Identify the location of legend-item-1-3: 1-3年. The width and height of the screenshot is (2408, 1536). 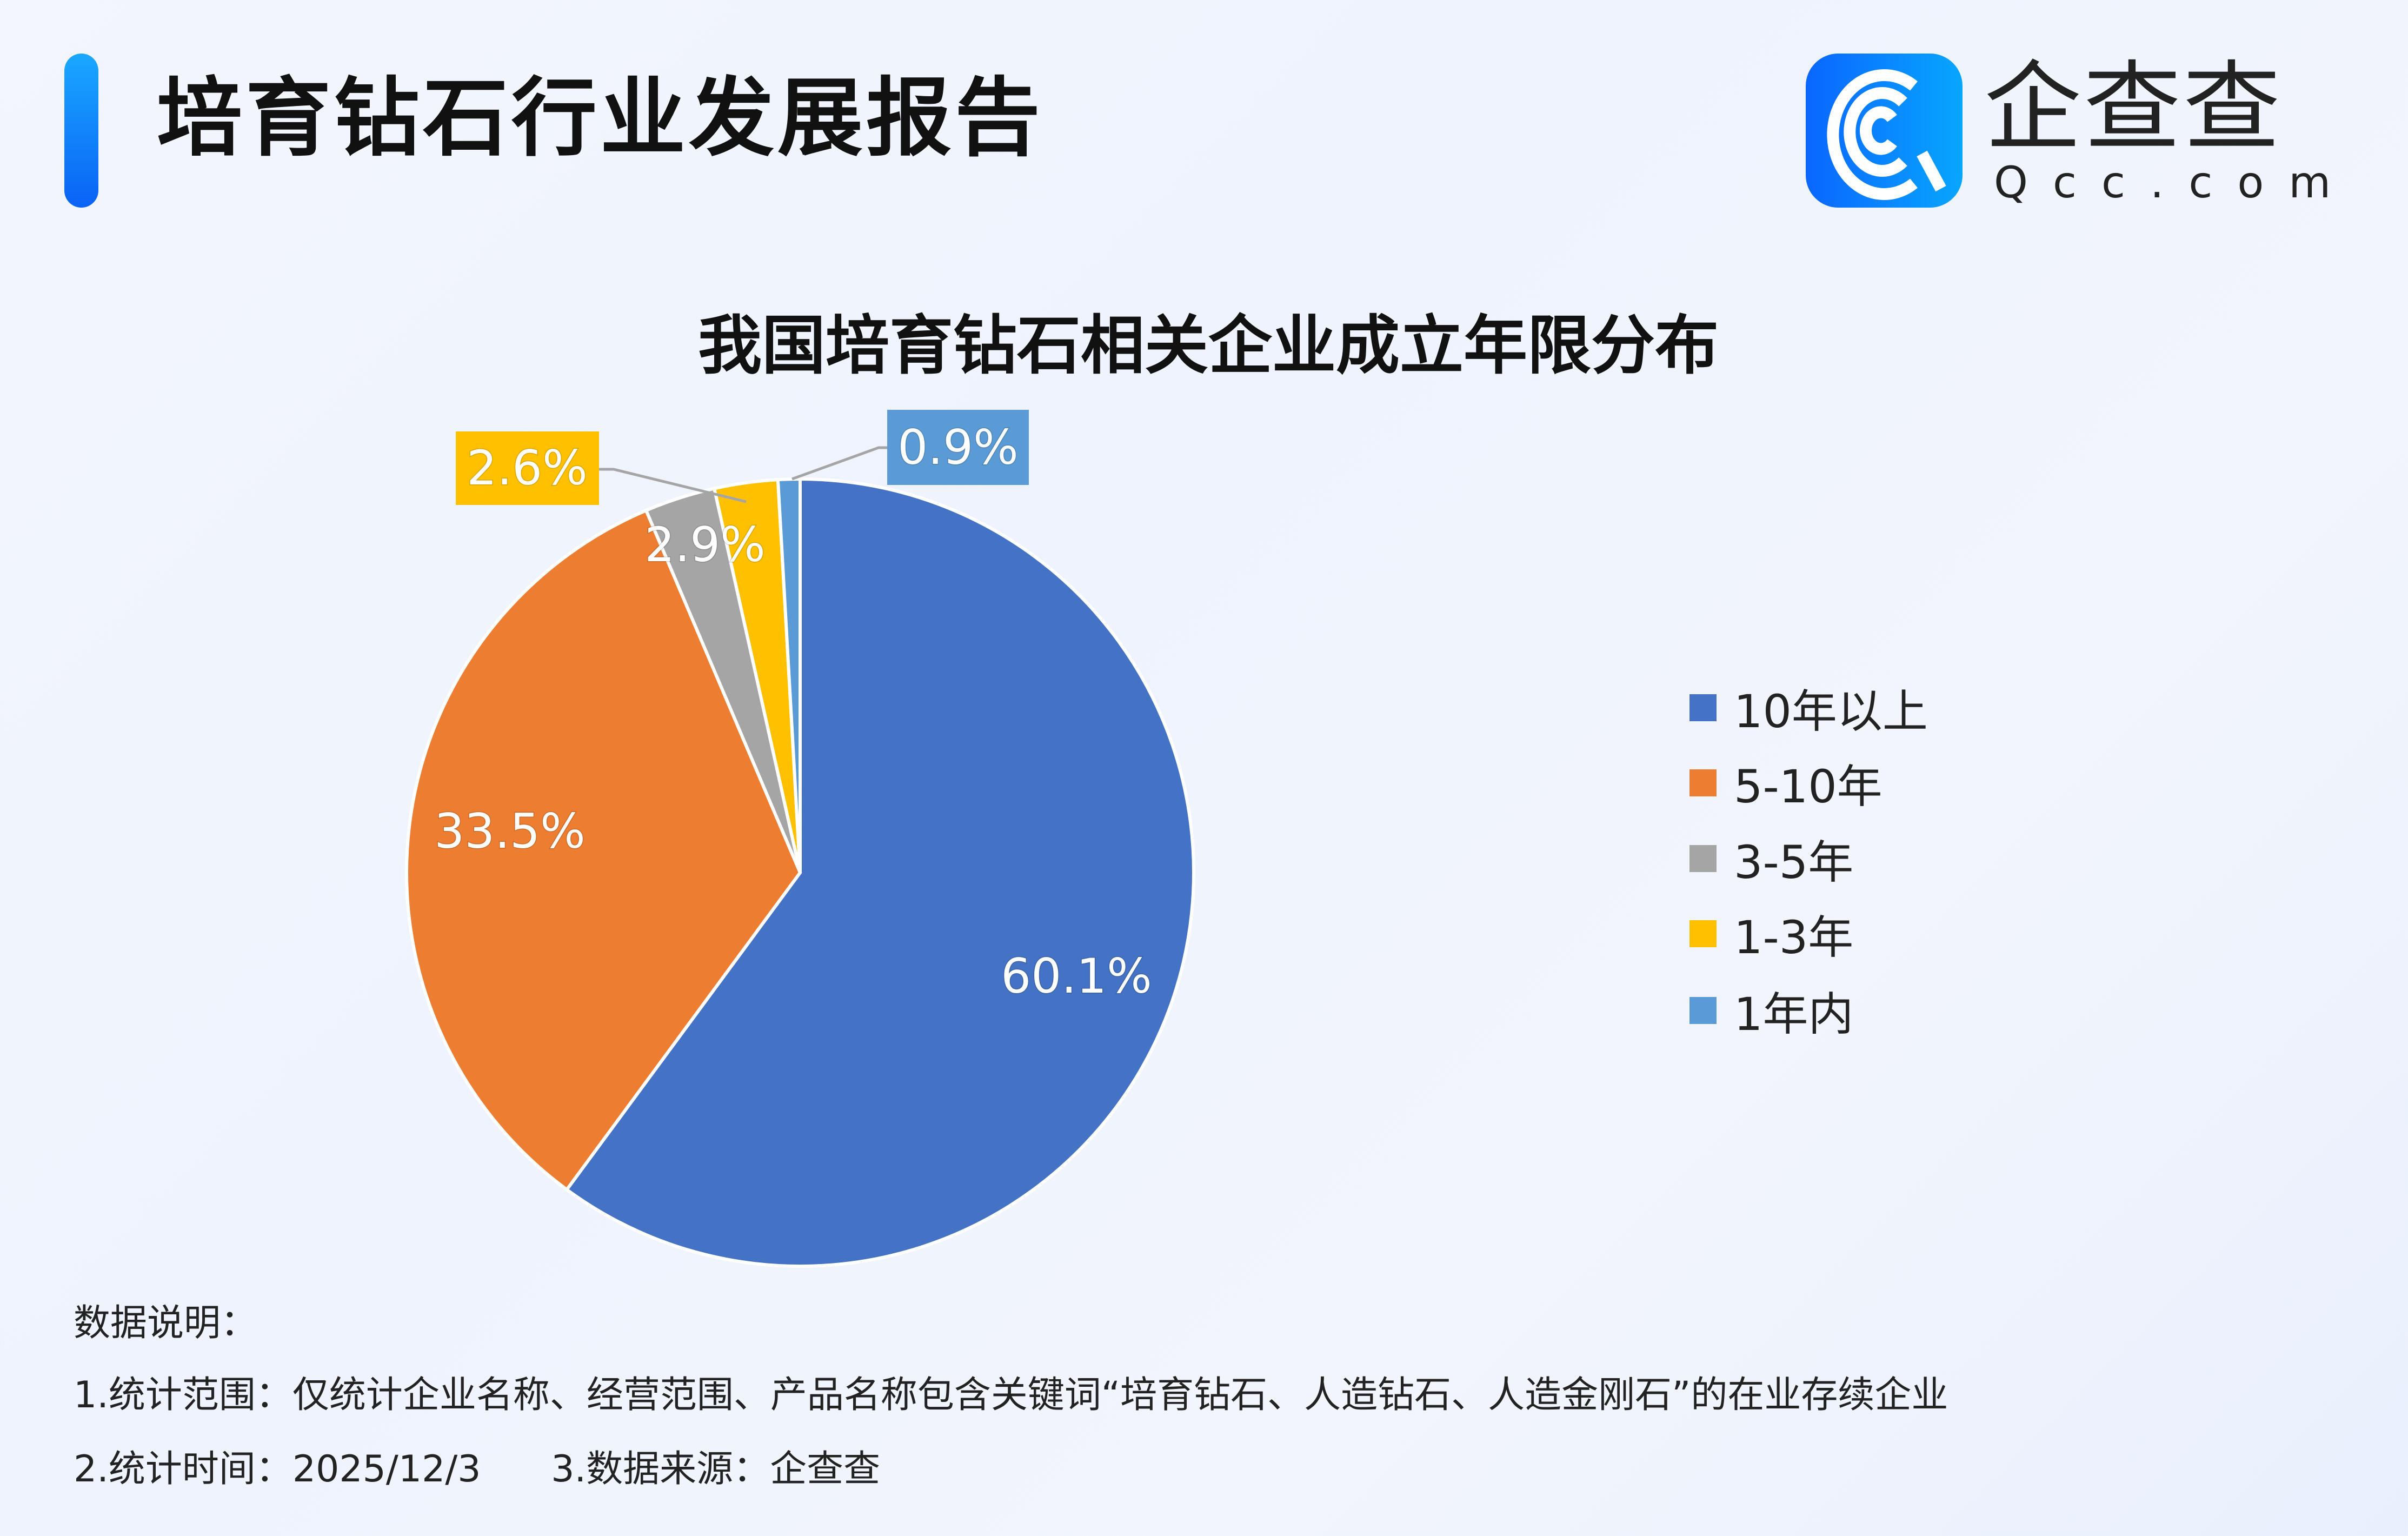
(1771, 936).